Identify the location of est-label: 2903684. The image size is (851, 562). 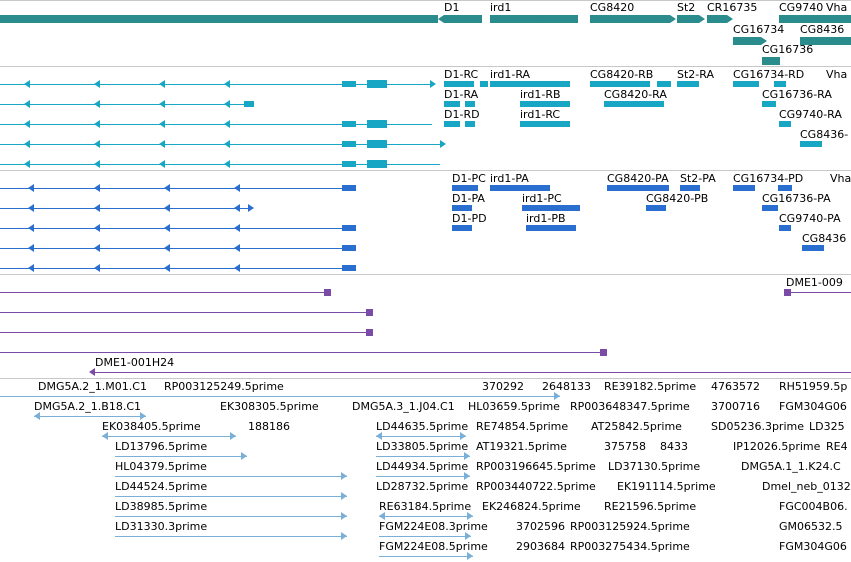
(540, 546).